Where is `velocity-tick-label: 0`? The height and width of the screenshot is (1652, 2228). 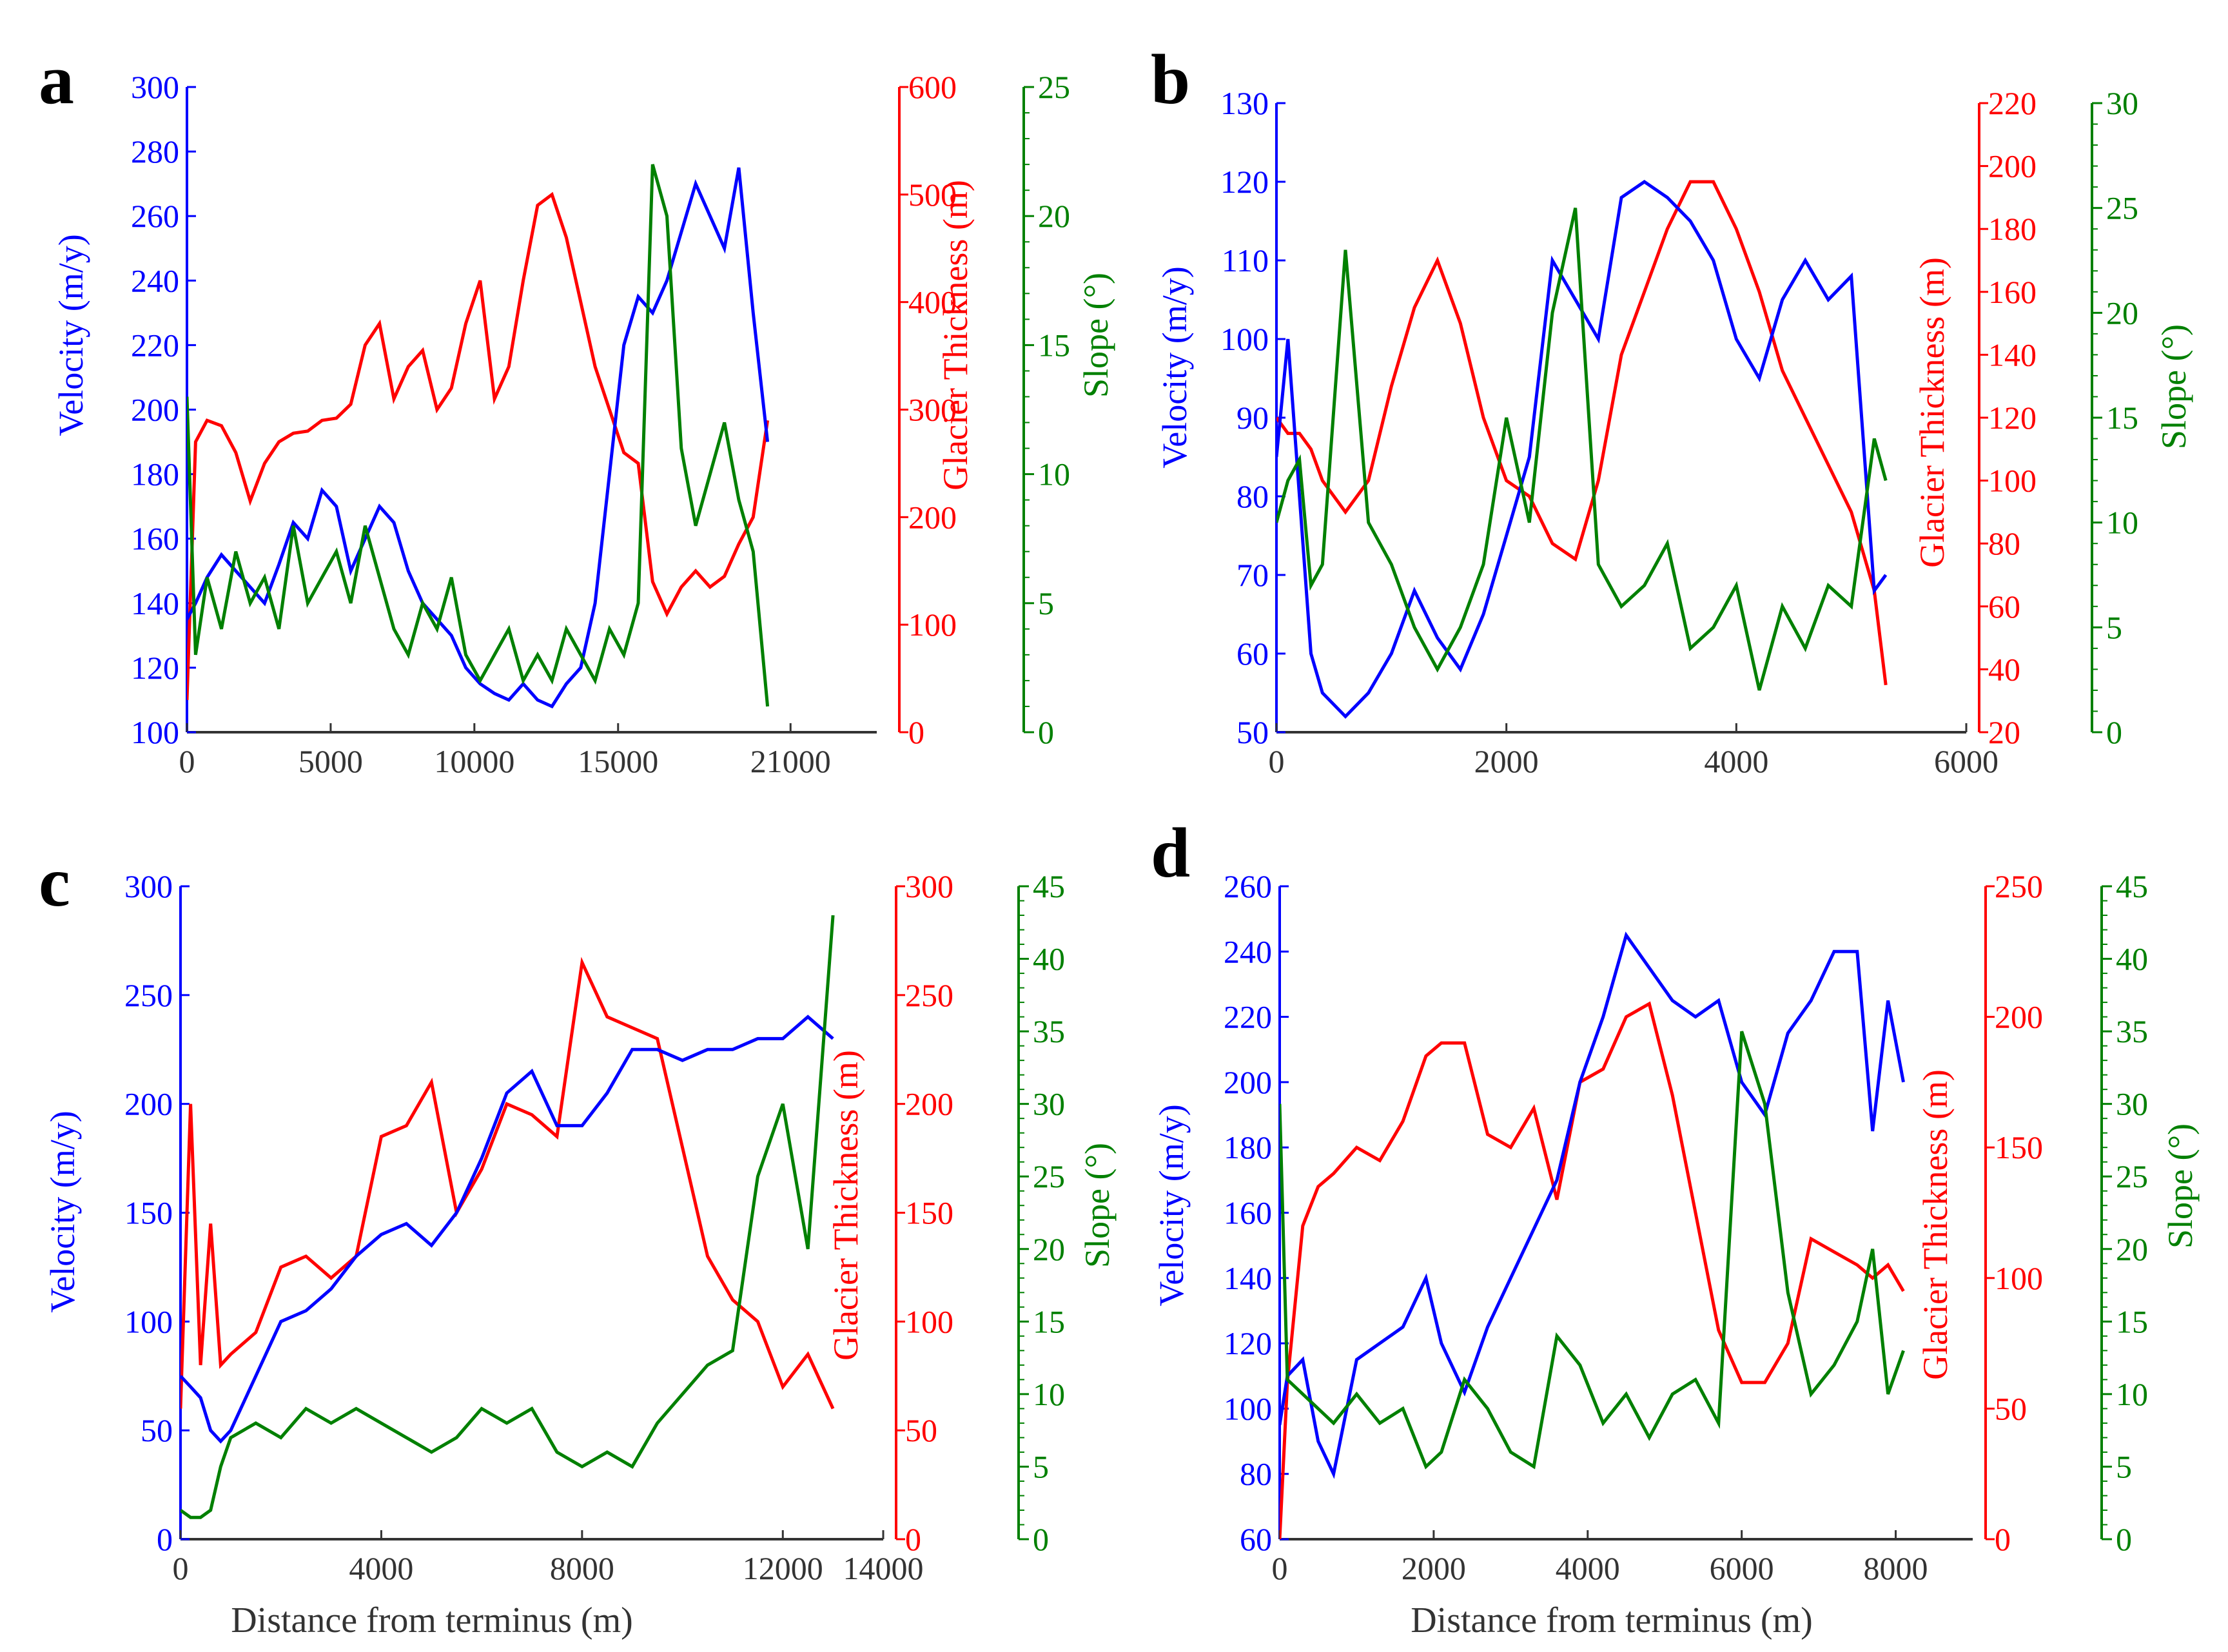
velocity-tick-label: 0 is located at coordinates (165, 1539).